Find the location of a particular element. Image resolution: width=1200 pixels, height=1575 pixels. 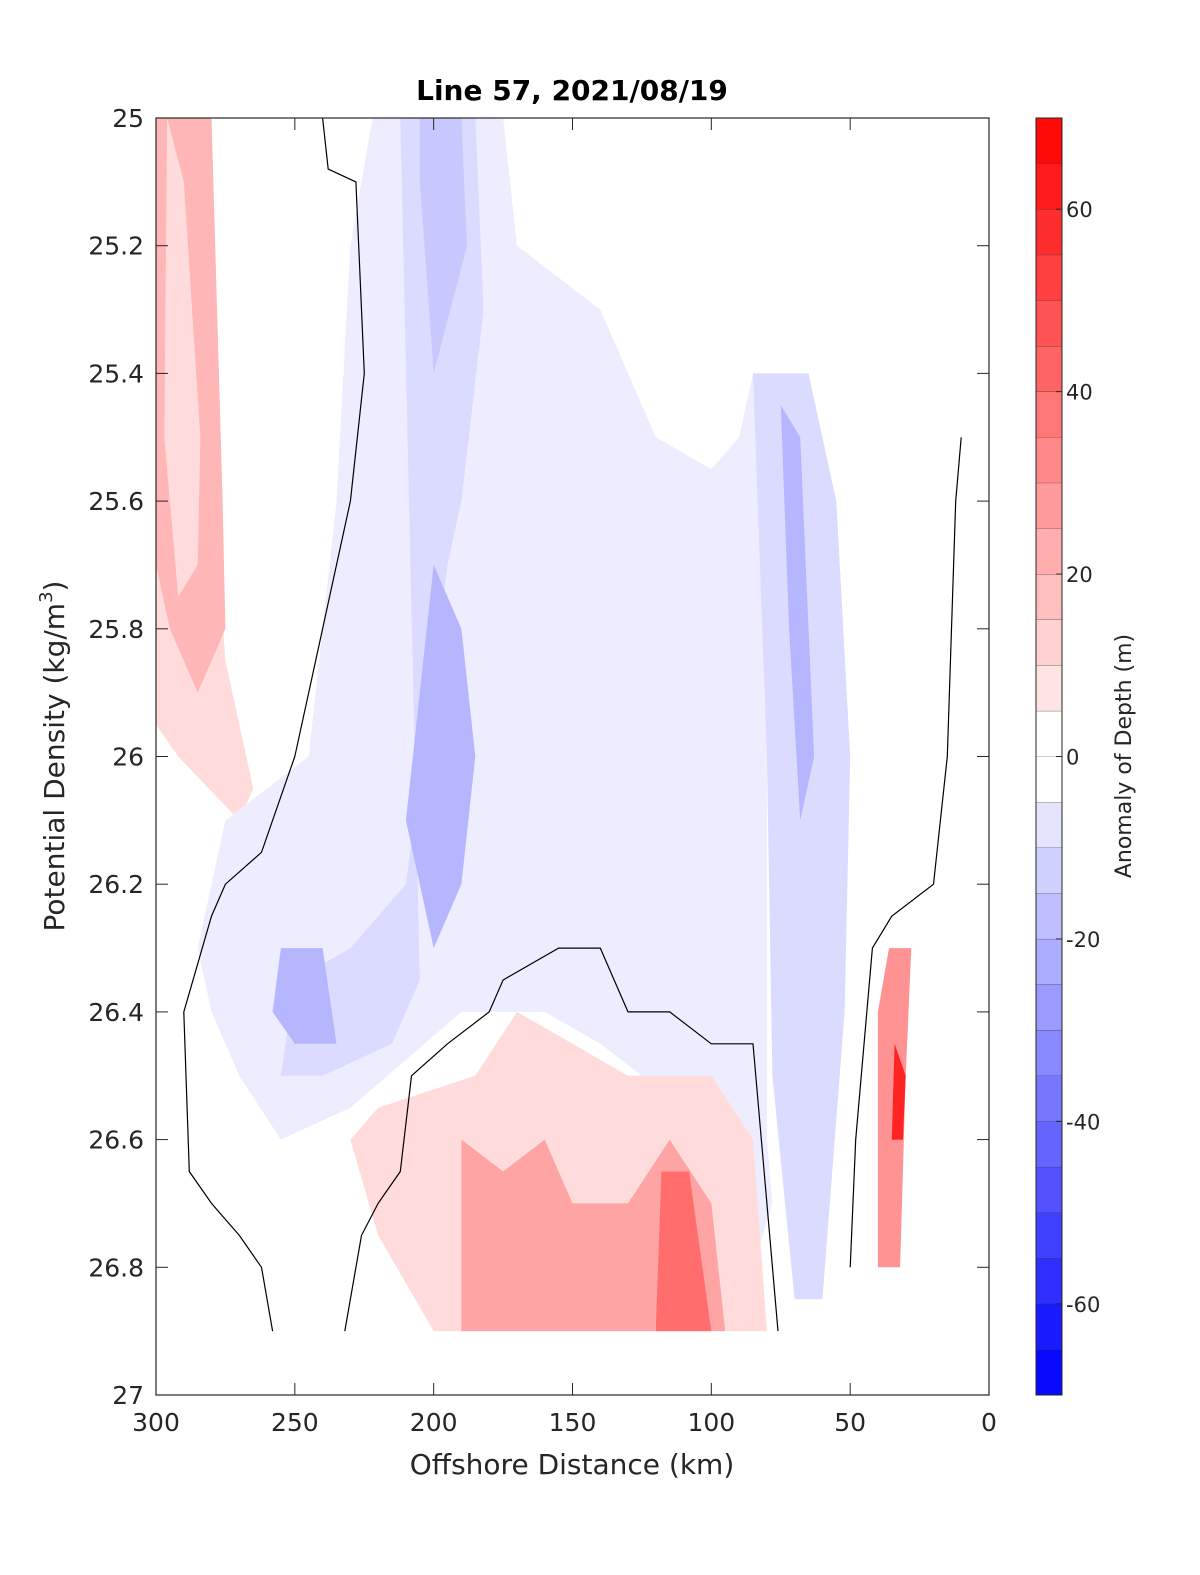

colorbar-frame is located at coordinates (1049, 756).